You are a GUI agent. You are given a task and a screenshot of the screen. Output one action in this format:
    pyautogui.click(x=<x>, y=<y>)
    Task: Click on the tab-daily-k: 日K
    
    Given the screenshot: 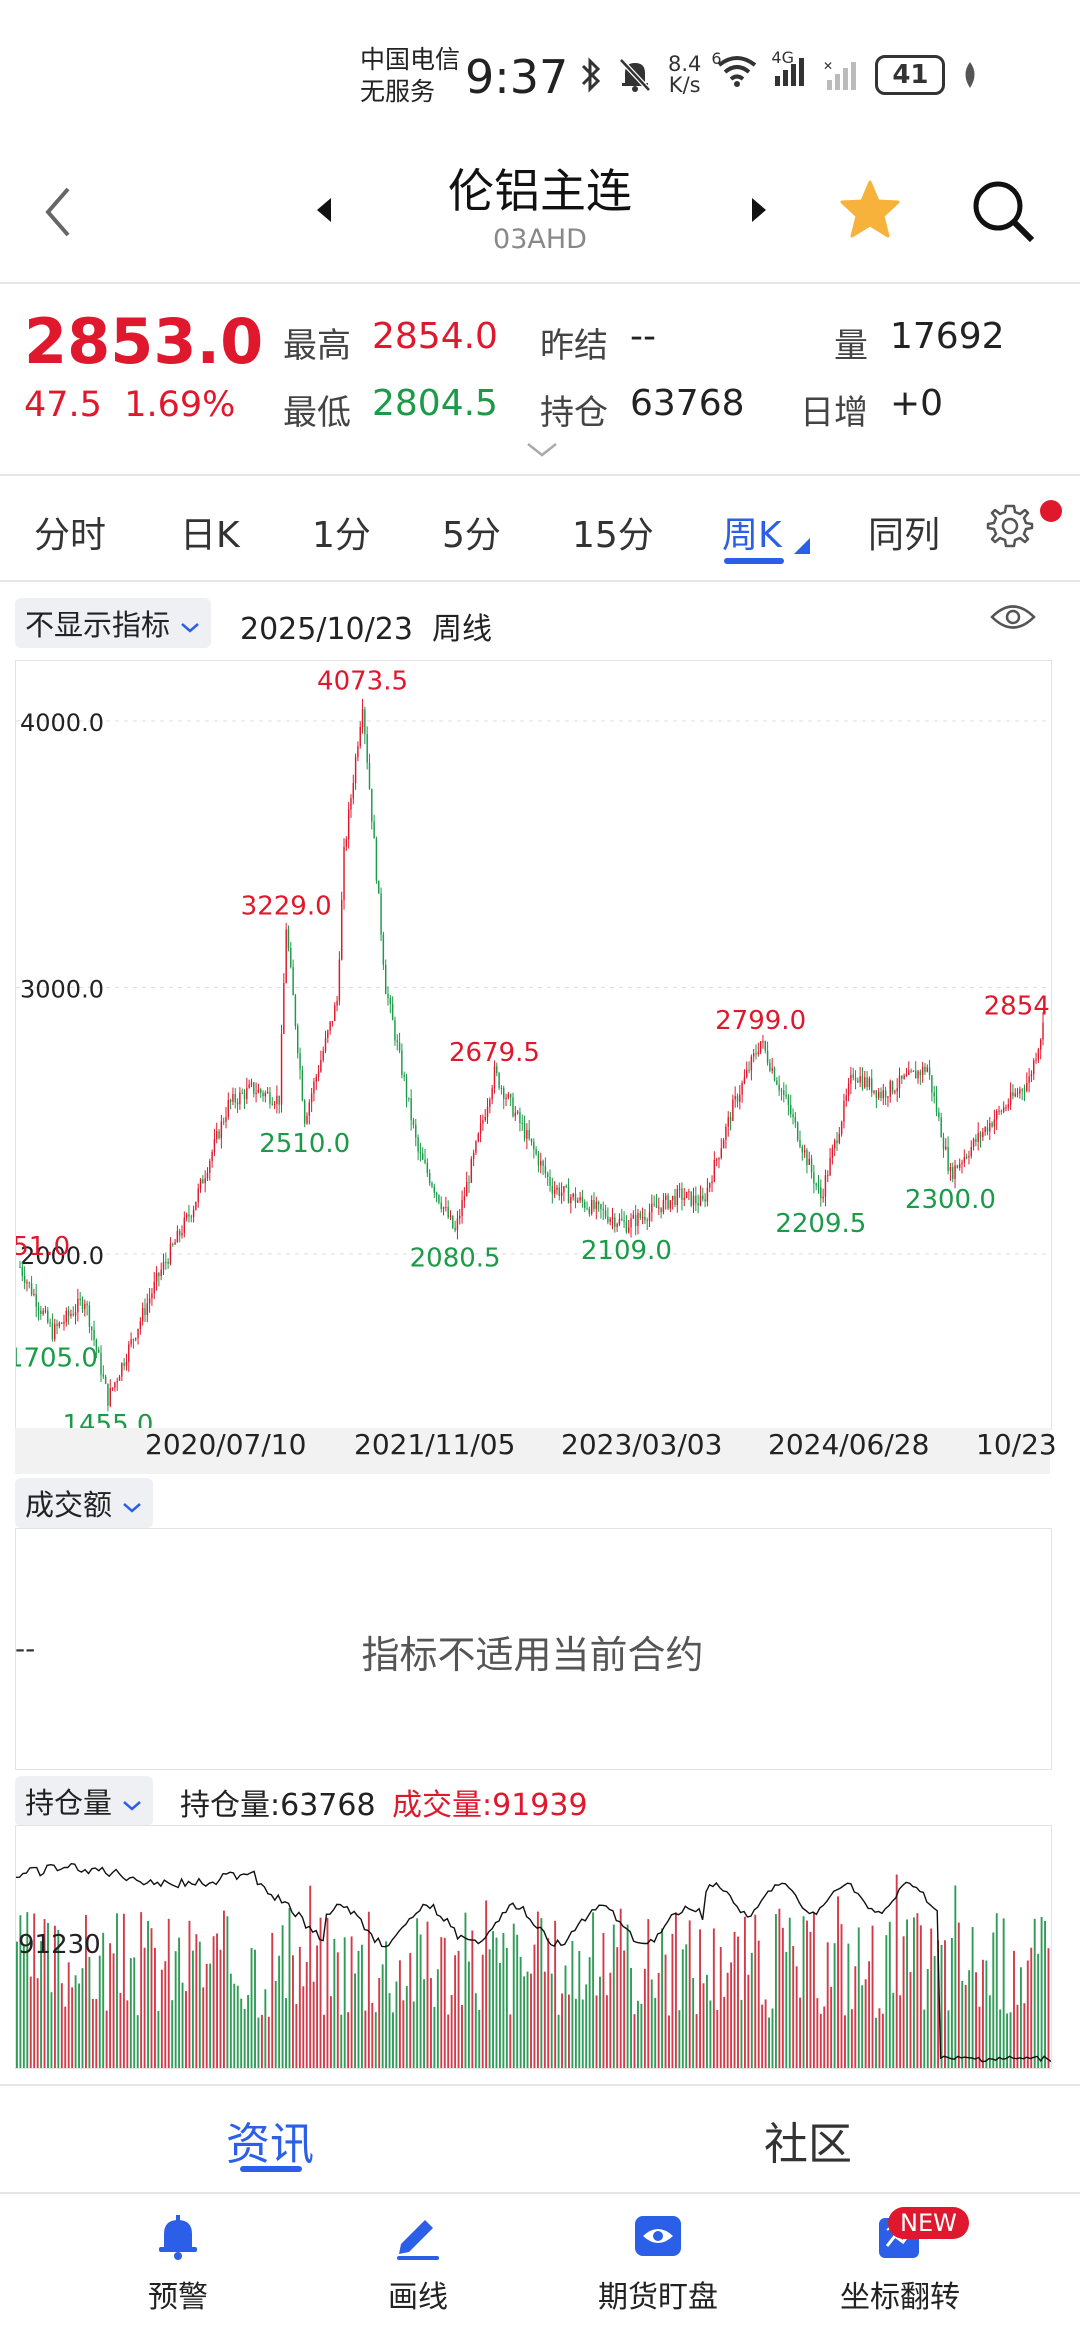 What is the action you would take?
    pyautogui.click(x=210, y=535)
    